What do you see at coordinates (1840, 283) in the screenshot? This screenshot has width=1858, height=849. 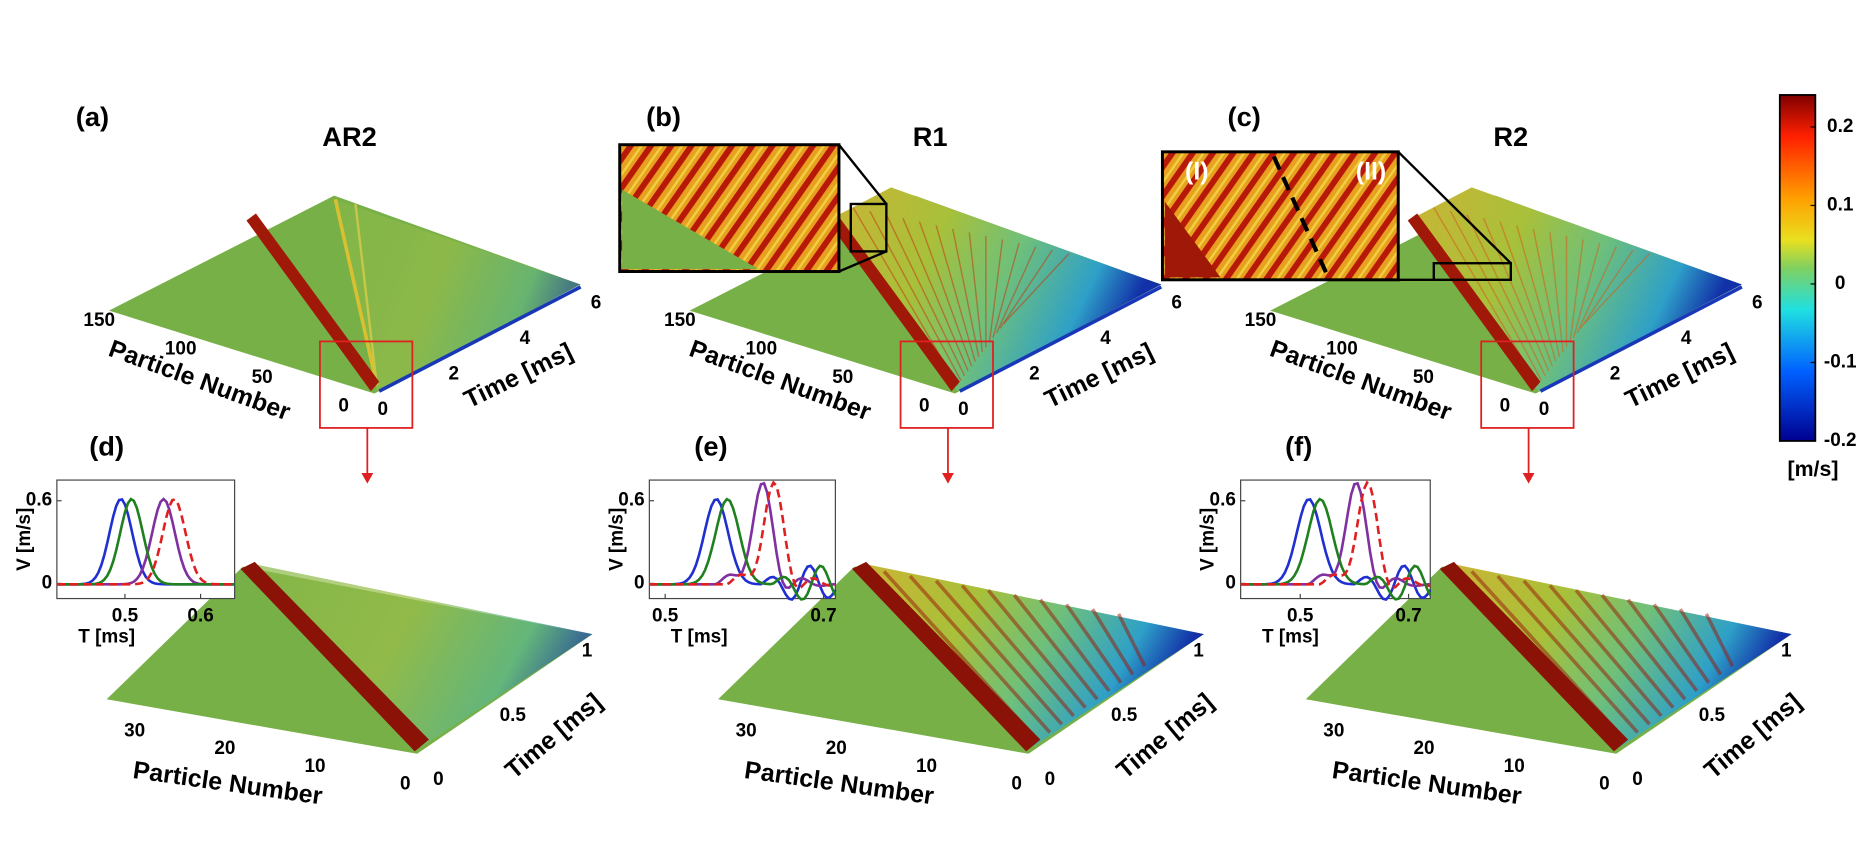 I see `colorbar-tick-label: 0` at bounding box center [1840, 283].